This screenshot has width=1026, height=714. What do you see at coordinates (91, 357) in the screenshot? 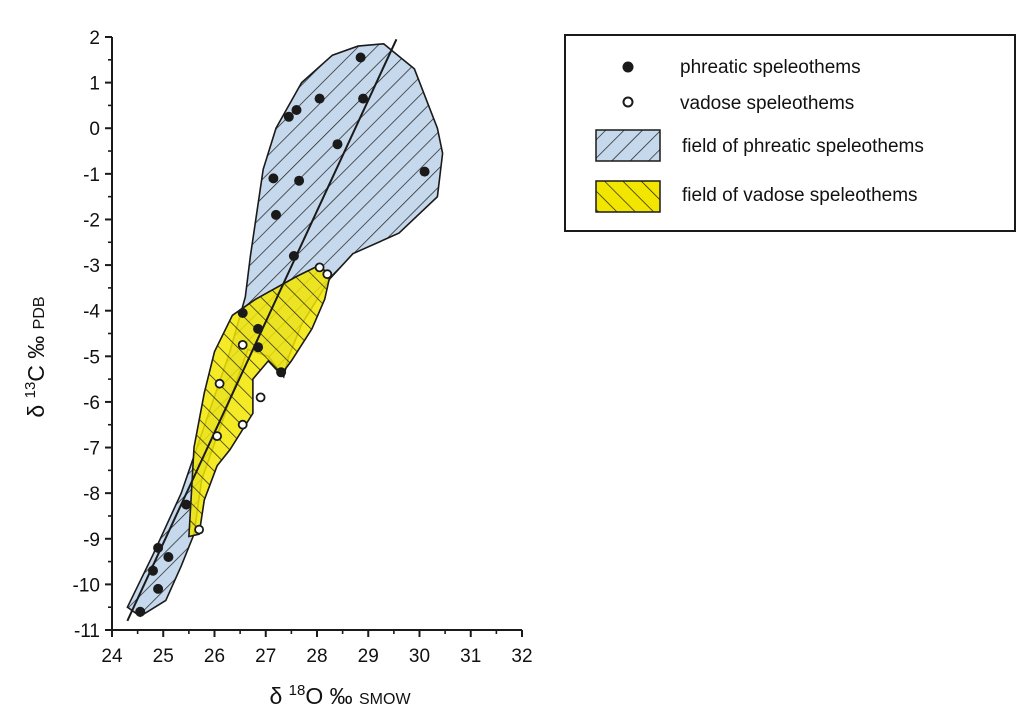
I see `y-tick-label: -5` at bounding box center [91, 357].